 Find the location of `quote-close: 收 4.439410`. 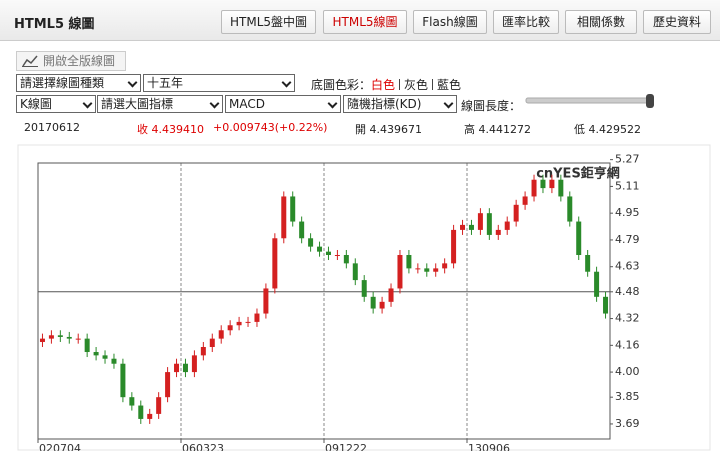

quote-close: 收 4.439410 is located at coordinates (170, 129).